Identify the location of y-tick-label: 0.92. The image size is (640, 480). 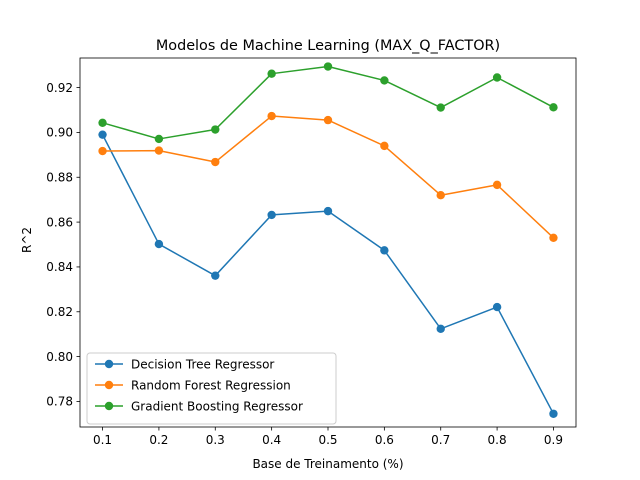
(59, 88).